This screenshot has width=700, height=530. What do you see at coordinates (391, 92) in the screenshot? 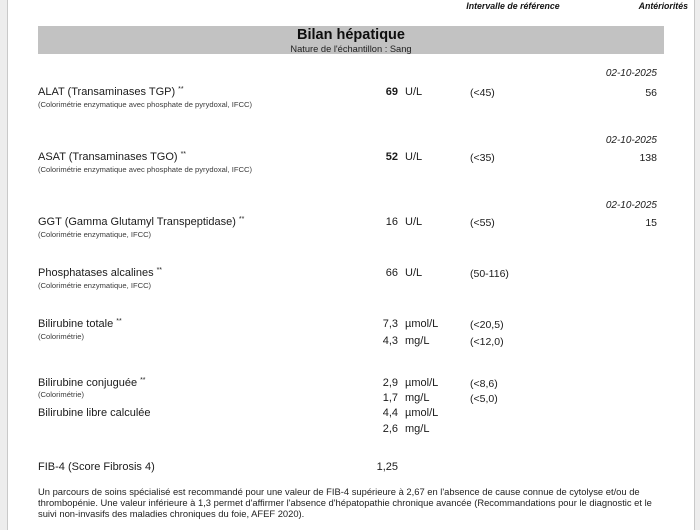
I see `alat-value: 69` at bounding box center [391, 92].